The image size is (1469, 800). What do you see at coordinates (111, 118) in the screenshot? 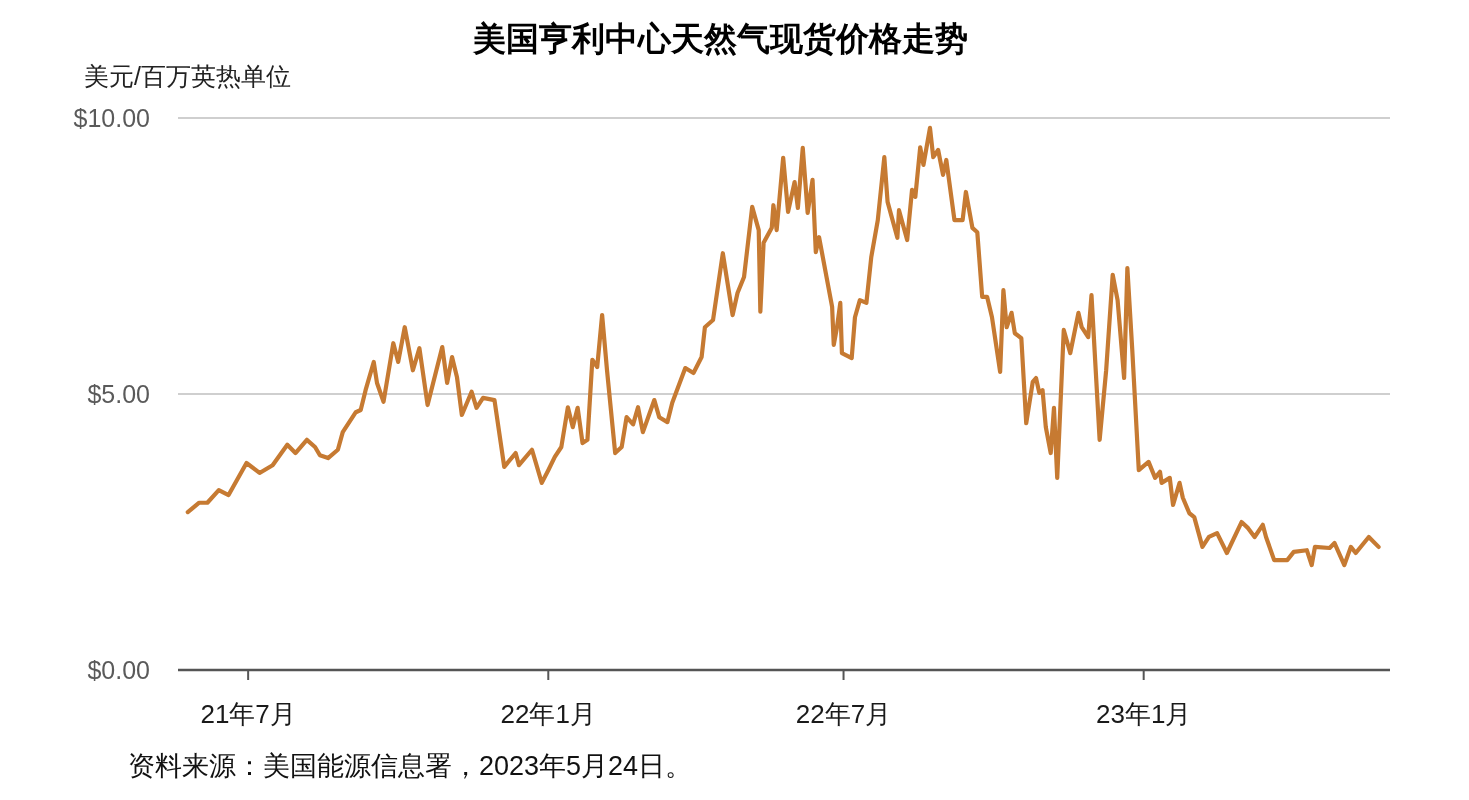
I see `y-tick-label: $10.00` at bounding box center [111, 118].